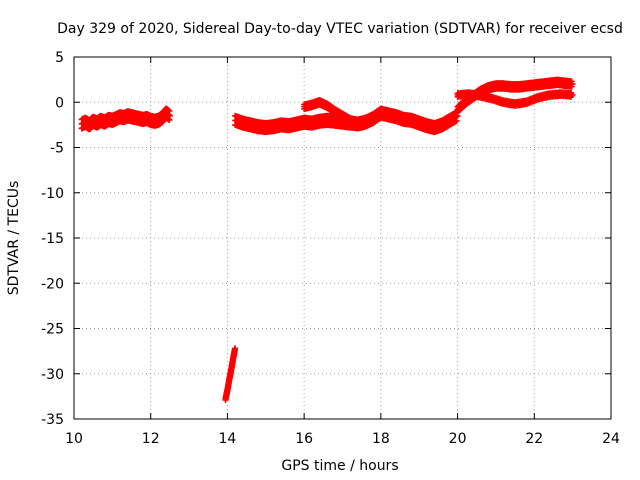 The width and height of the screenshot is (640, 480). I want to click on y-tick-label: -30, so click(52, 375).